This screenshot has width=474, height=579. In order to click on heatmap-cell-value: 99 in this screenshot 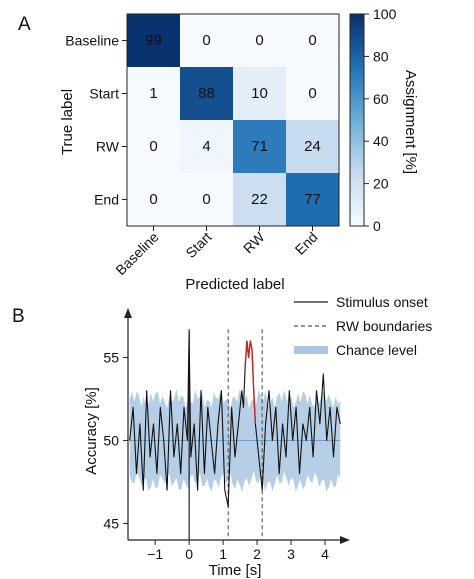, I will do `click(153, 40)`.